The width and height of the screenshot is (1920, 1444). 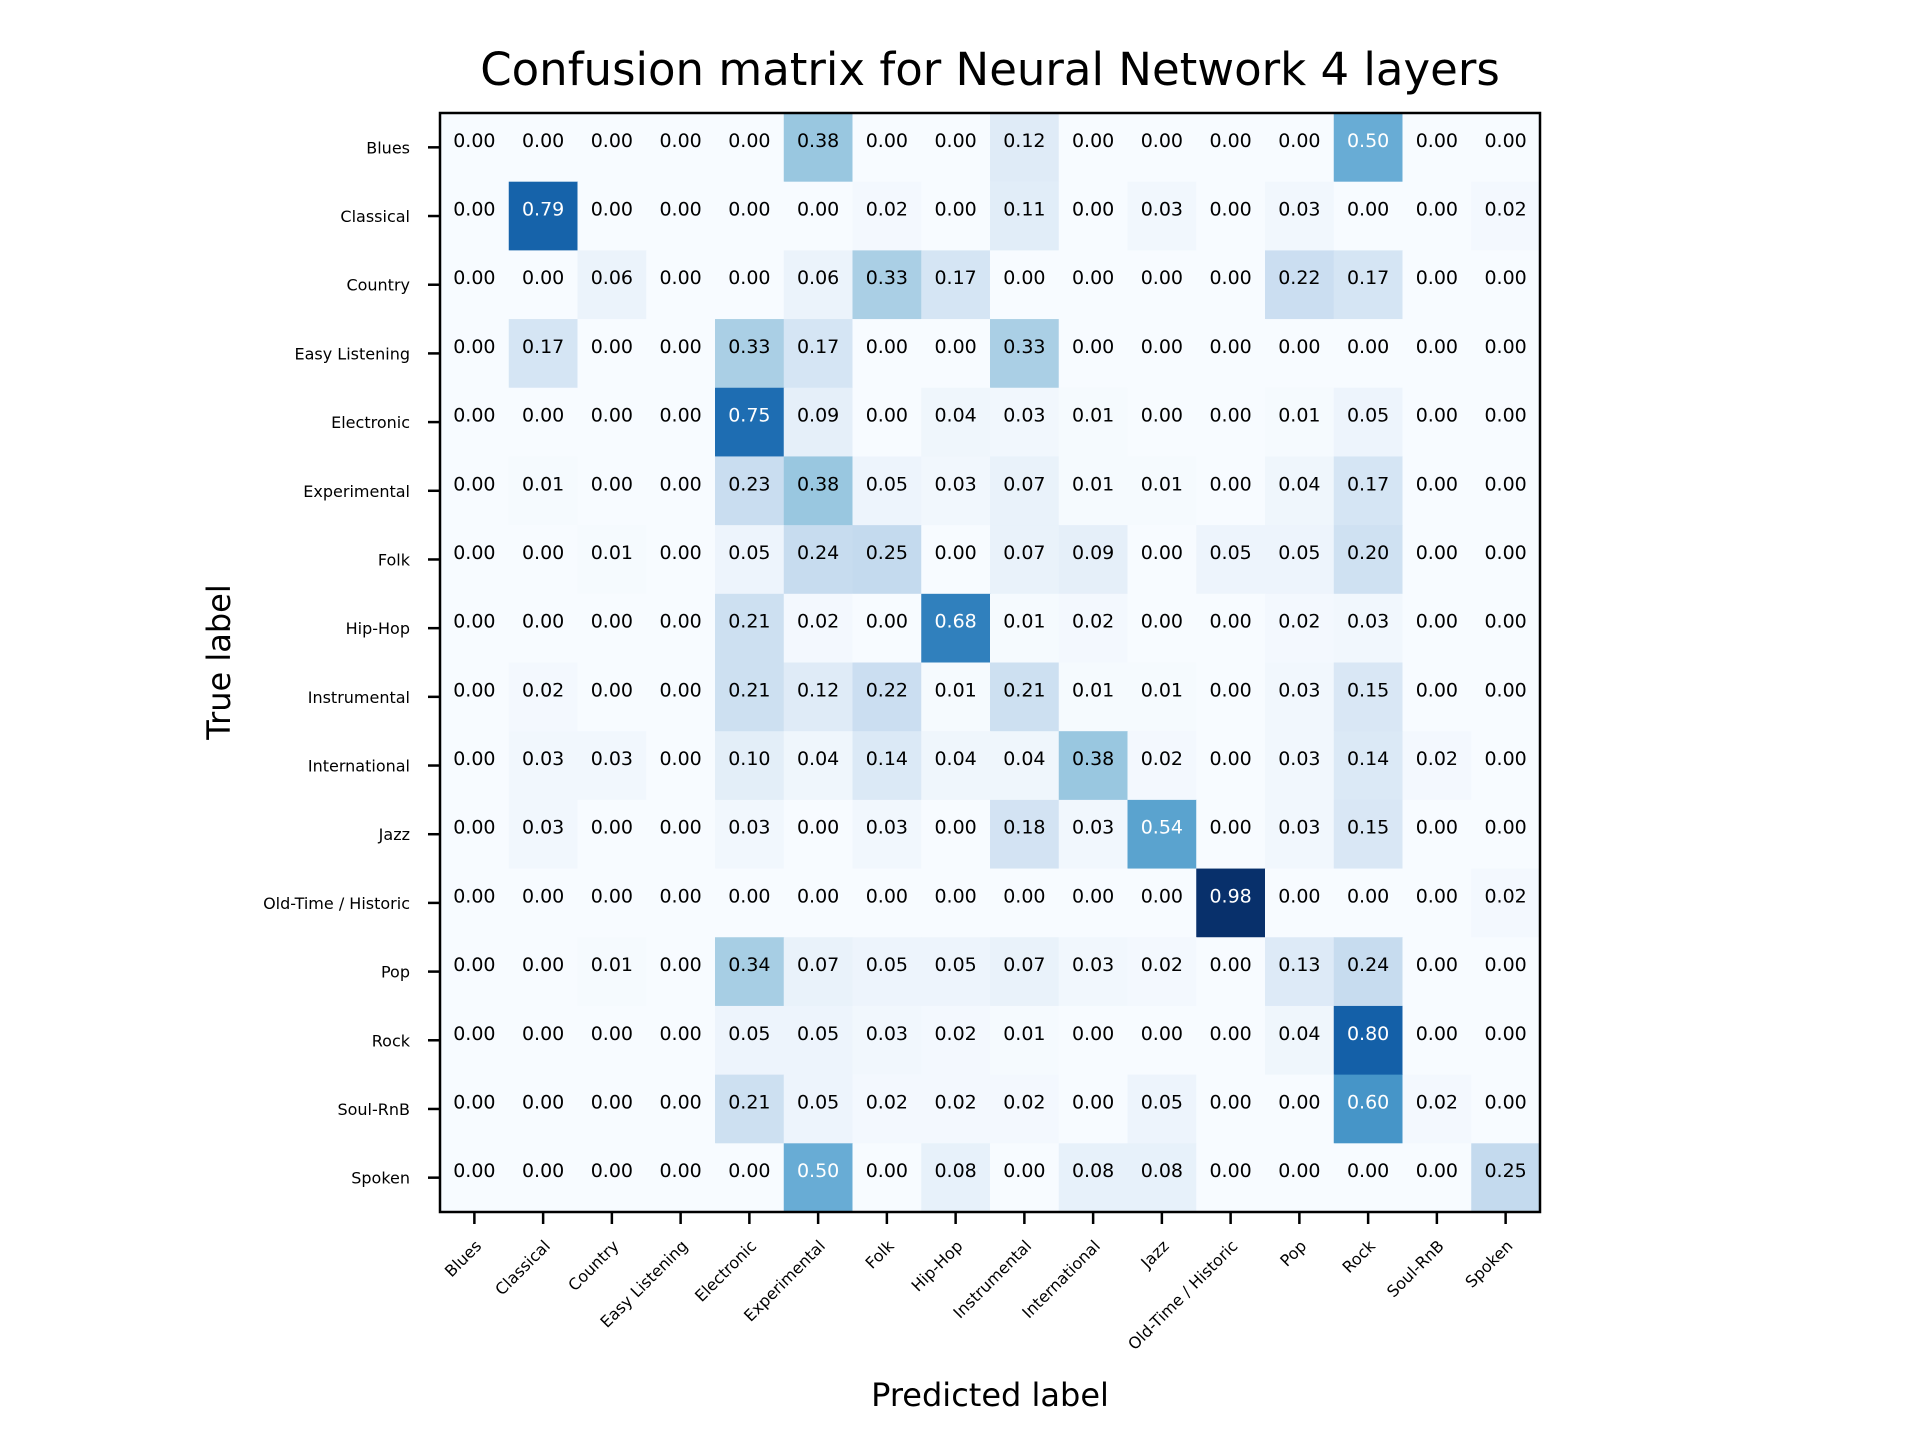 I want to click on cell-value-label: 0.14, so click(x=1368, y=759).